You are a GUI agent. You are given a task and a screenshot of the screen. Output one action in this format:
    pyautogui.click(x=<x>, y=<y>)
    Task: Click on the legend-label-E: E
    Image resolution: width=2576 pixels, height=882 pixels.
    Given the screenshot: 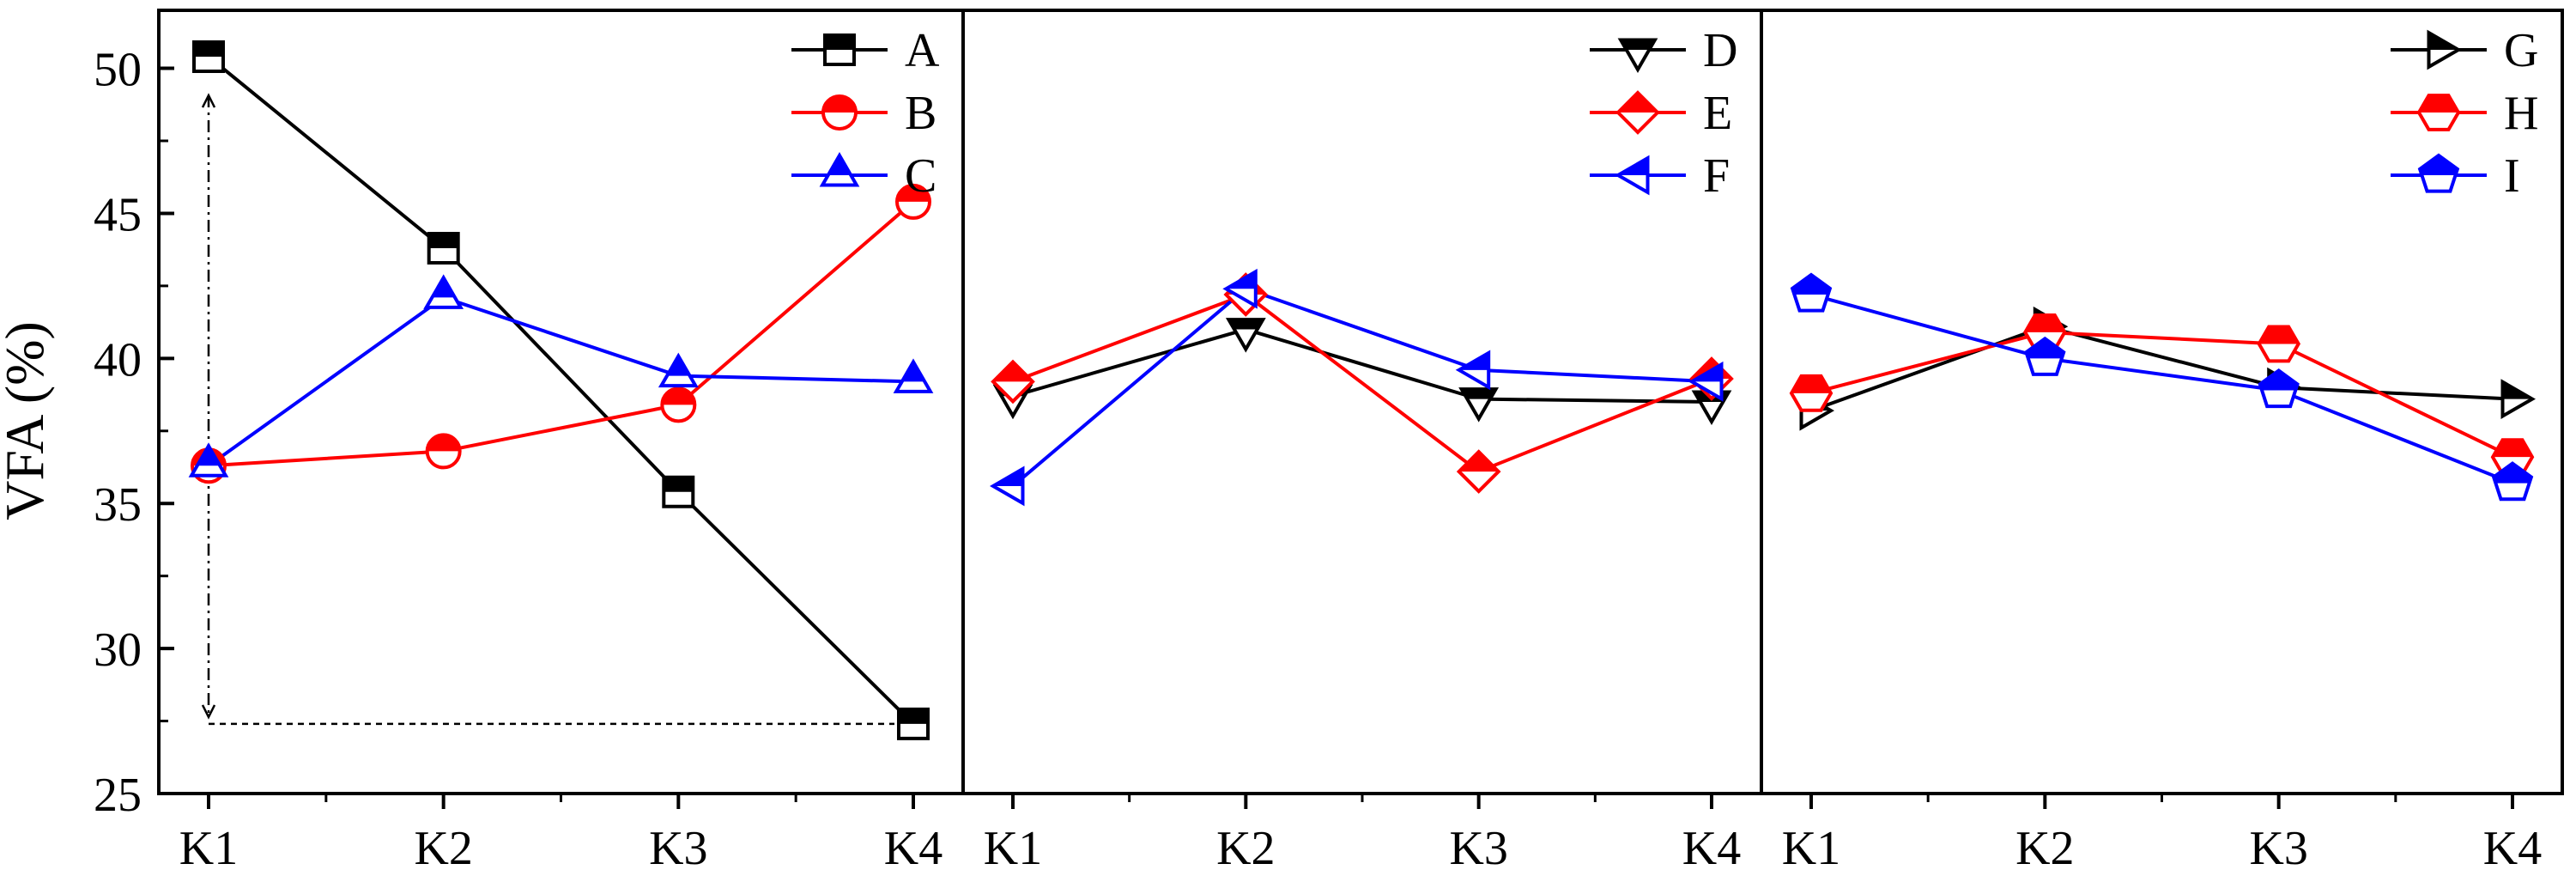 What is the action you would take?
    pyautogui.click(x=1717, y=113)
    